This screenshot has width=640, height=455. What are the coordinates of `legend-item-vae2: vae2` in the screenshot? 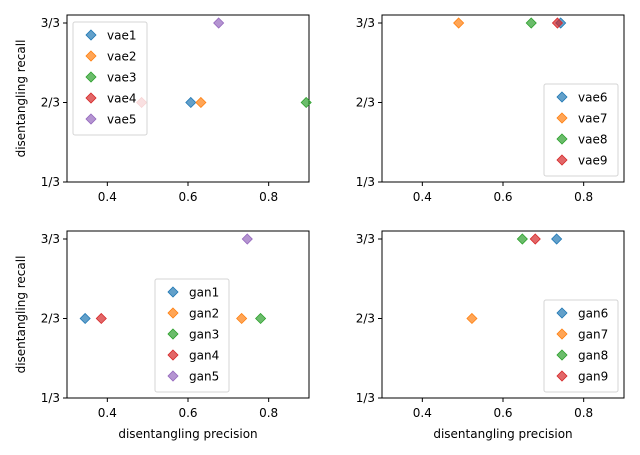 It's located at (110, 57).